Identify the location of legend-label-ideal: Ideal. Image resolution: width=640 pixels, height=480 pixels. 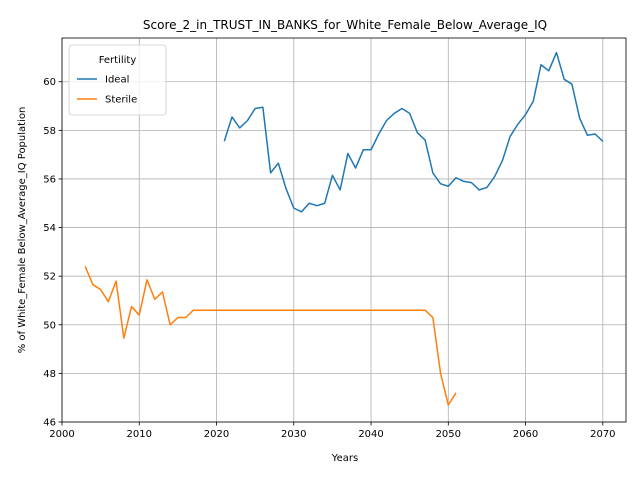
(117, 80).